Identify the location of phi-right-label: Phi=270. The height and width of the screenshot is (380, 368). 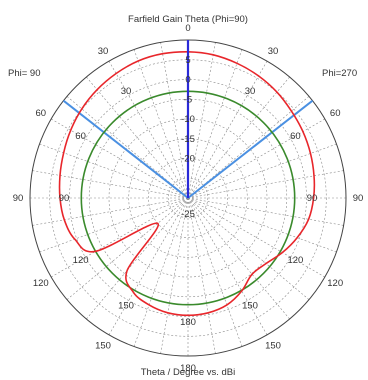
(339, 73).